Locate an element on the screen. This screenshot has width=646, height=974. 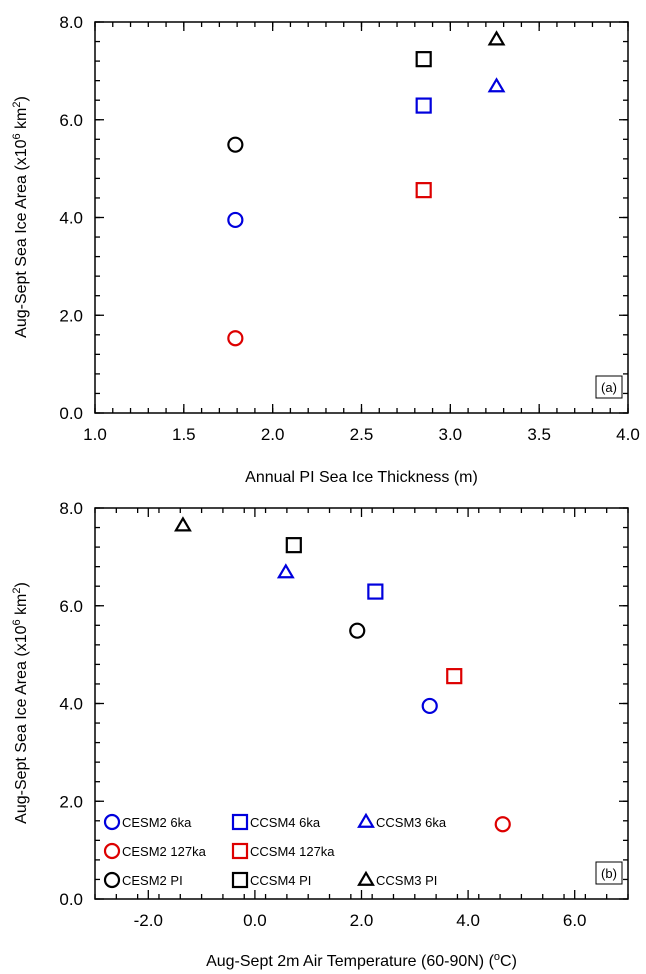
x-tick-label: 1.0 is located at coordinates (95, 434).